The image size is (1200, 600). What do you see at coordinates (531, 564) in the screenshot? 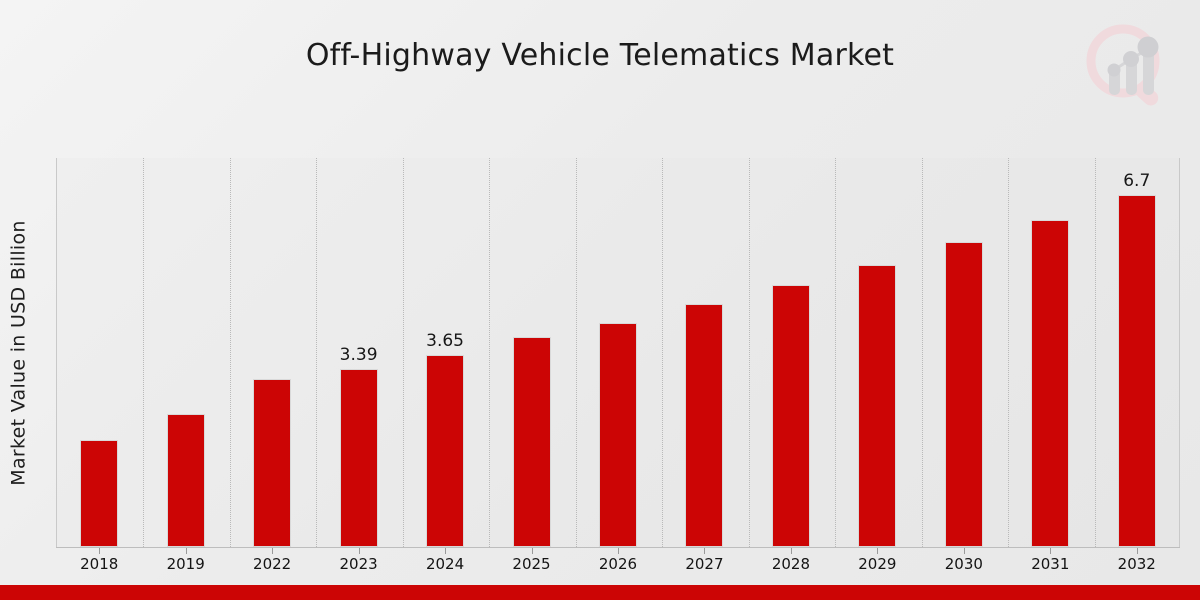
I see `x-axis-label-2025: 2025` at bounding box center [531, 564].